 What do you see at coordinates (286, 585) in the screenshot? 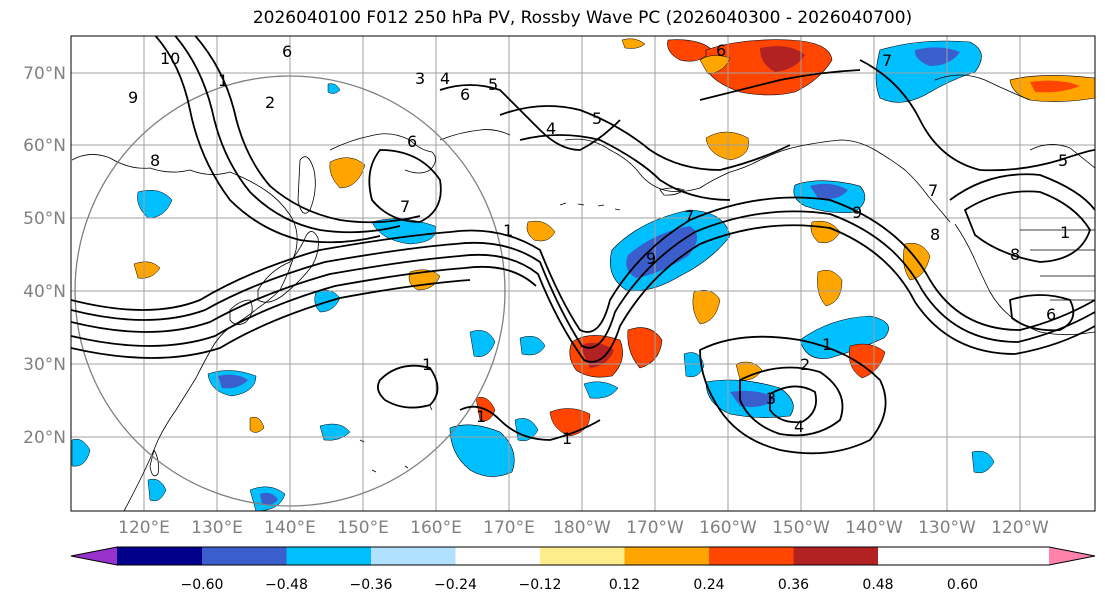
I see `colorbar-tick-label: −0.48` at bounding box center [286, 585].